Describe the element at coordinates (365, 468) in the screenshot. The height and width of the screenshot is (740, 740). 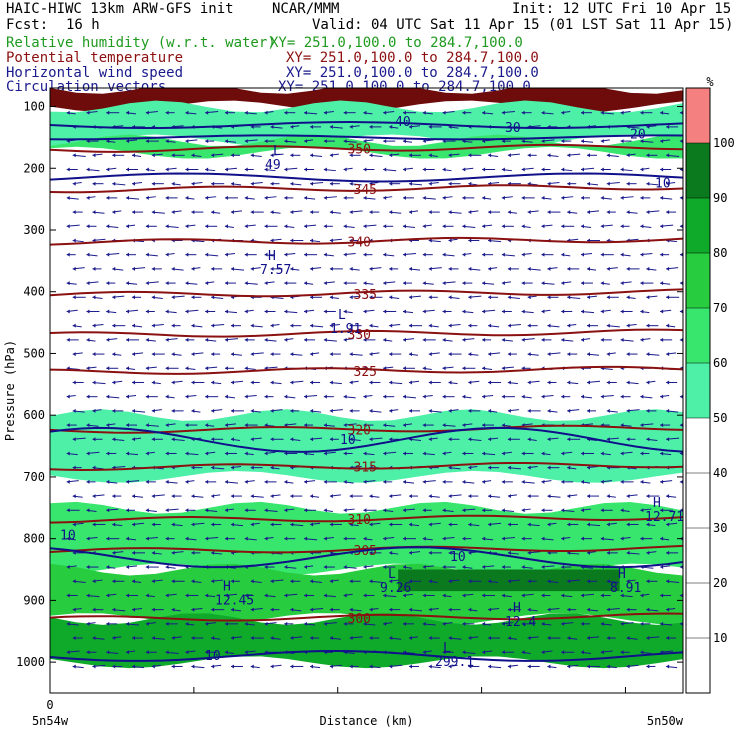
I see `theta-contour-label: 315` at that location.